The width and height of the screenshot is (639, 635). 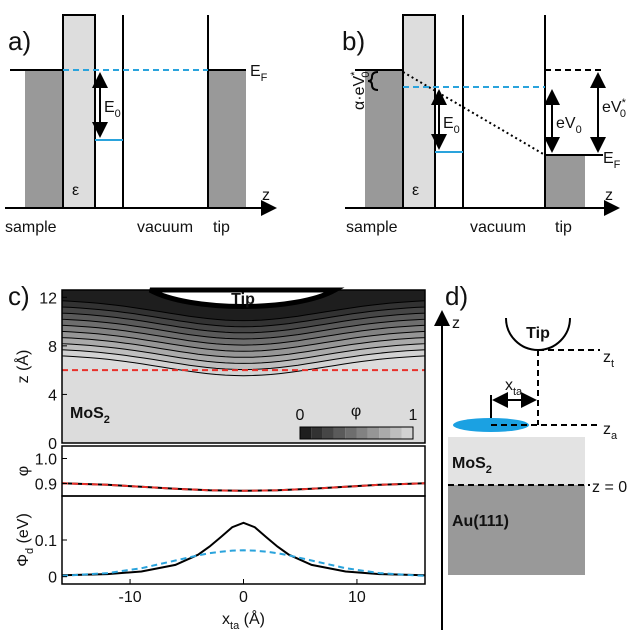 I want to click on au-label: Au(111), so click(x=480, y=521).